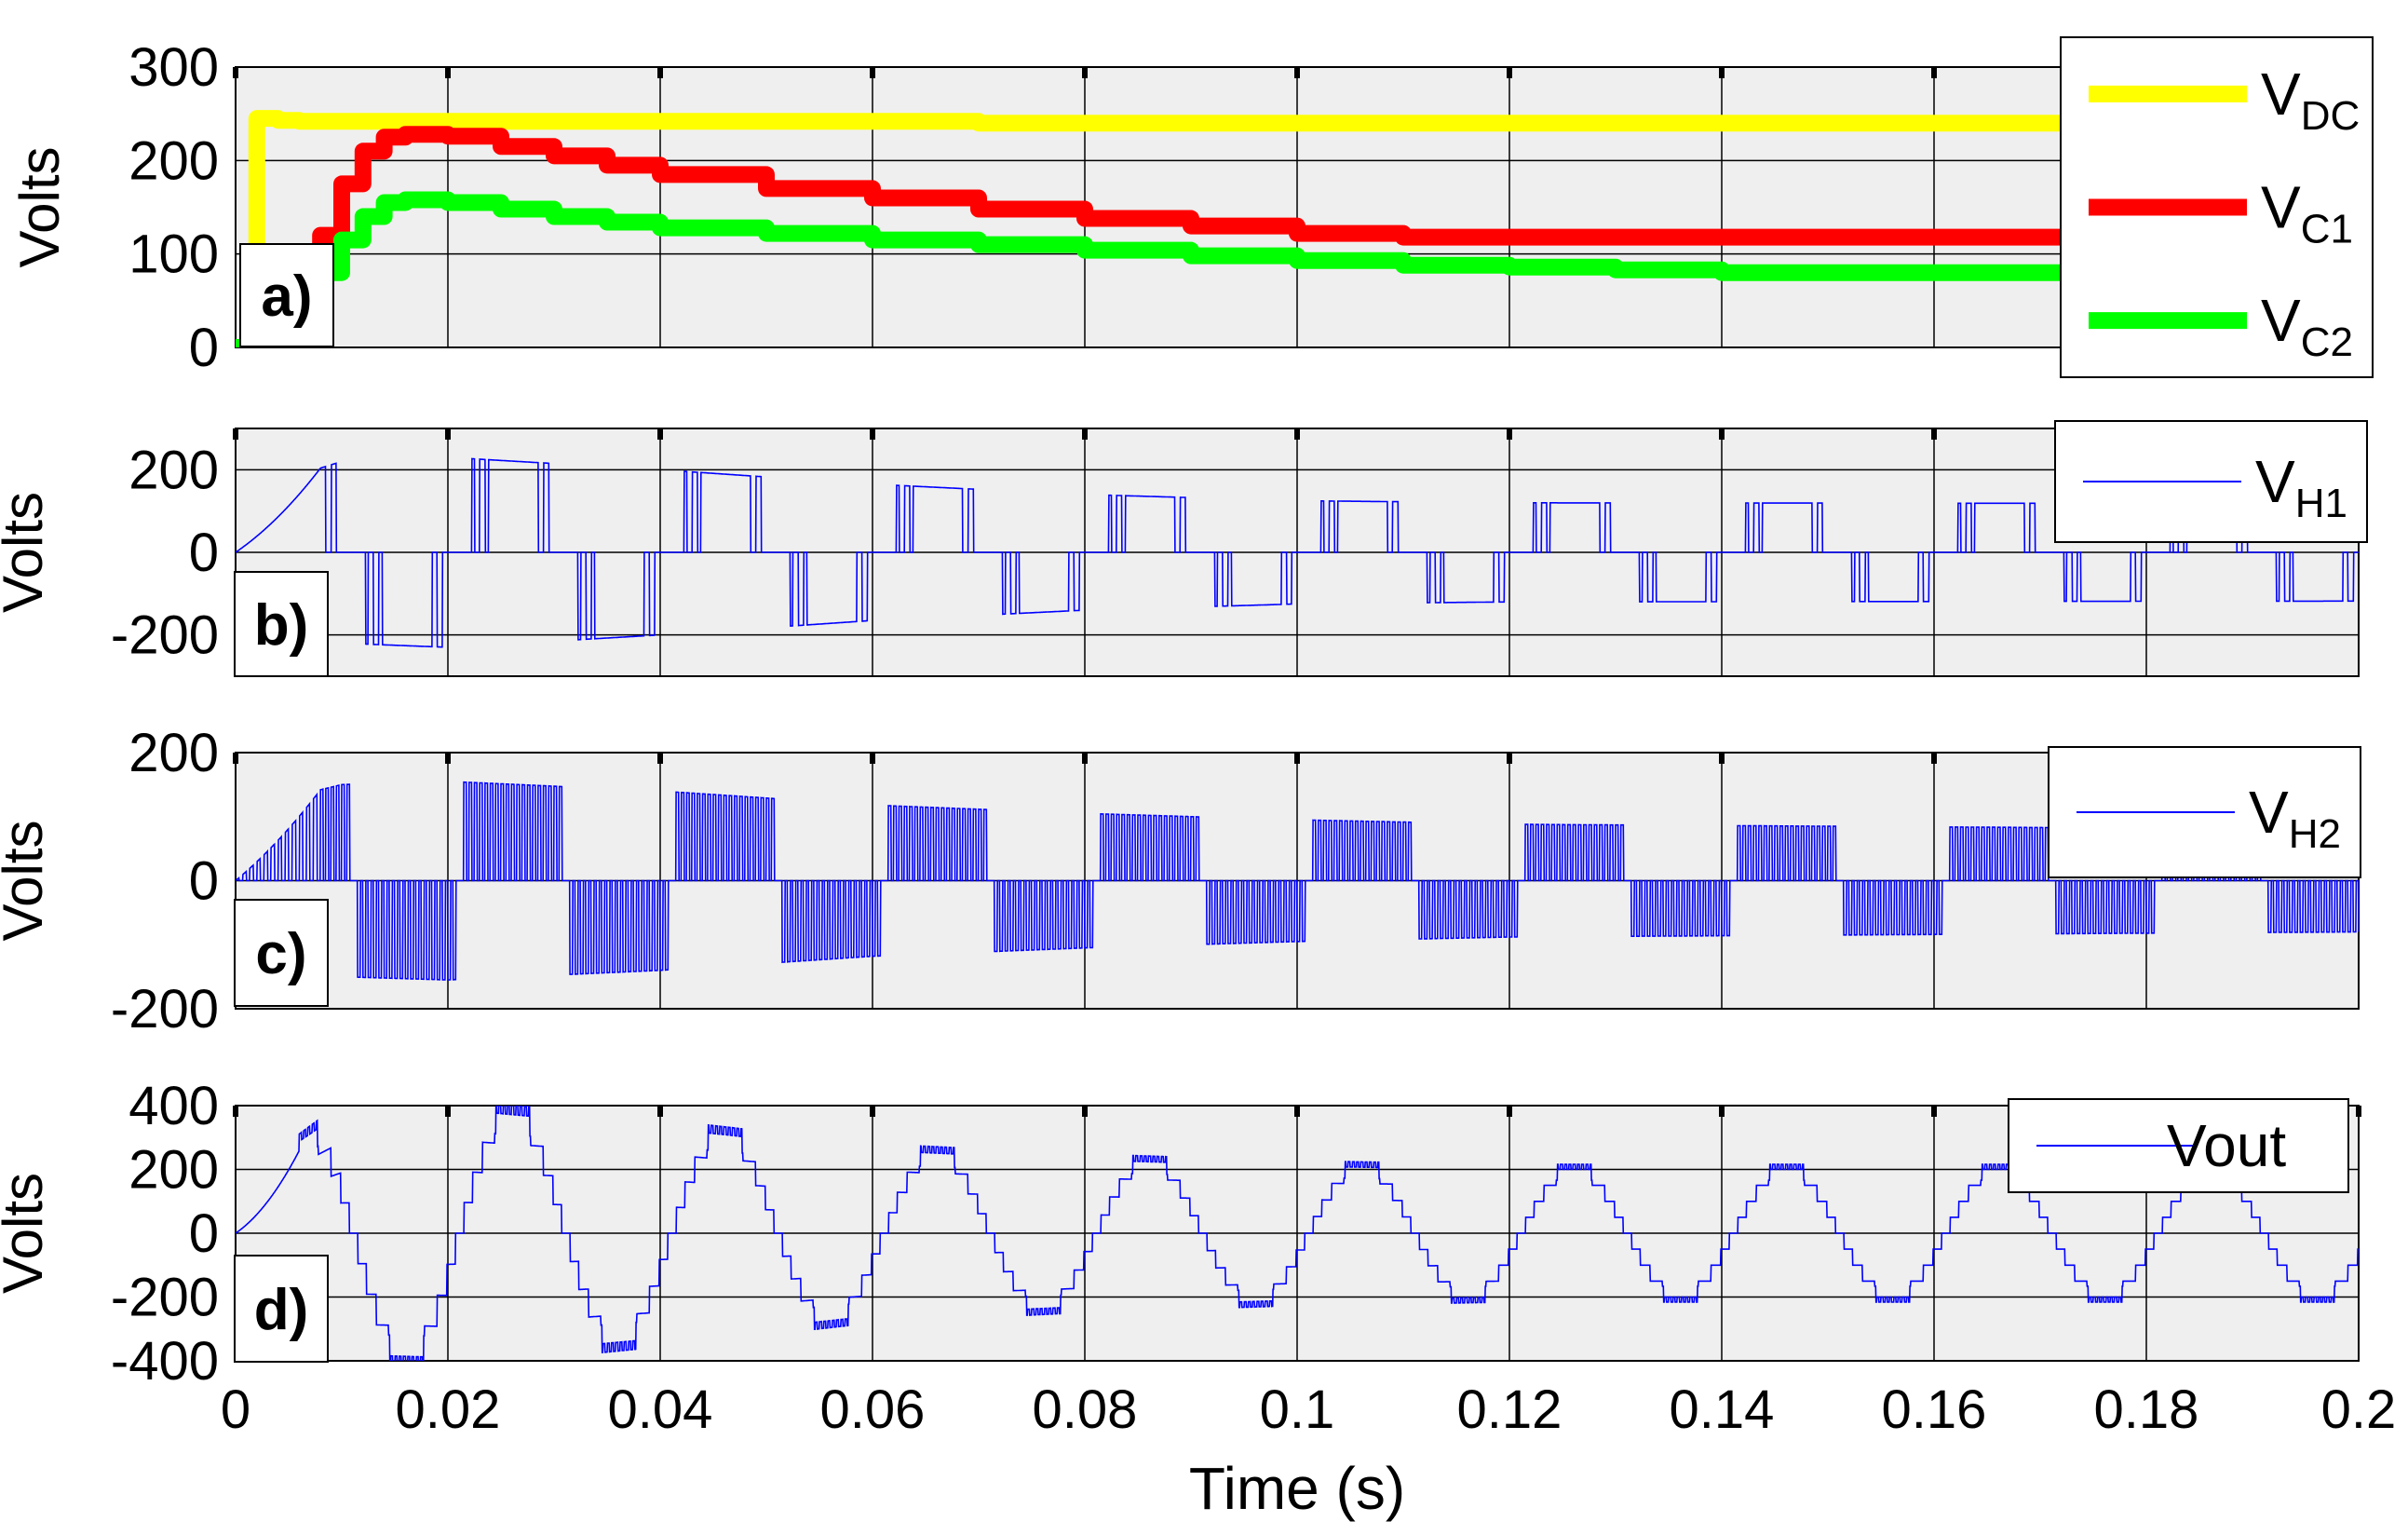 This screenshot has width=2408, height=1535. I want to click on series-line-c1, so click(1297, 236).